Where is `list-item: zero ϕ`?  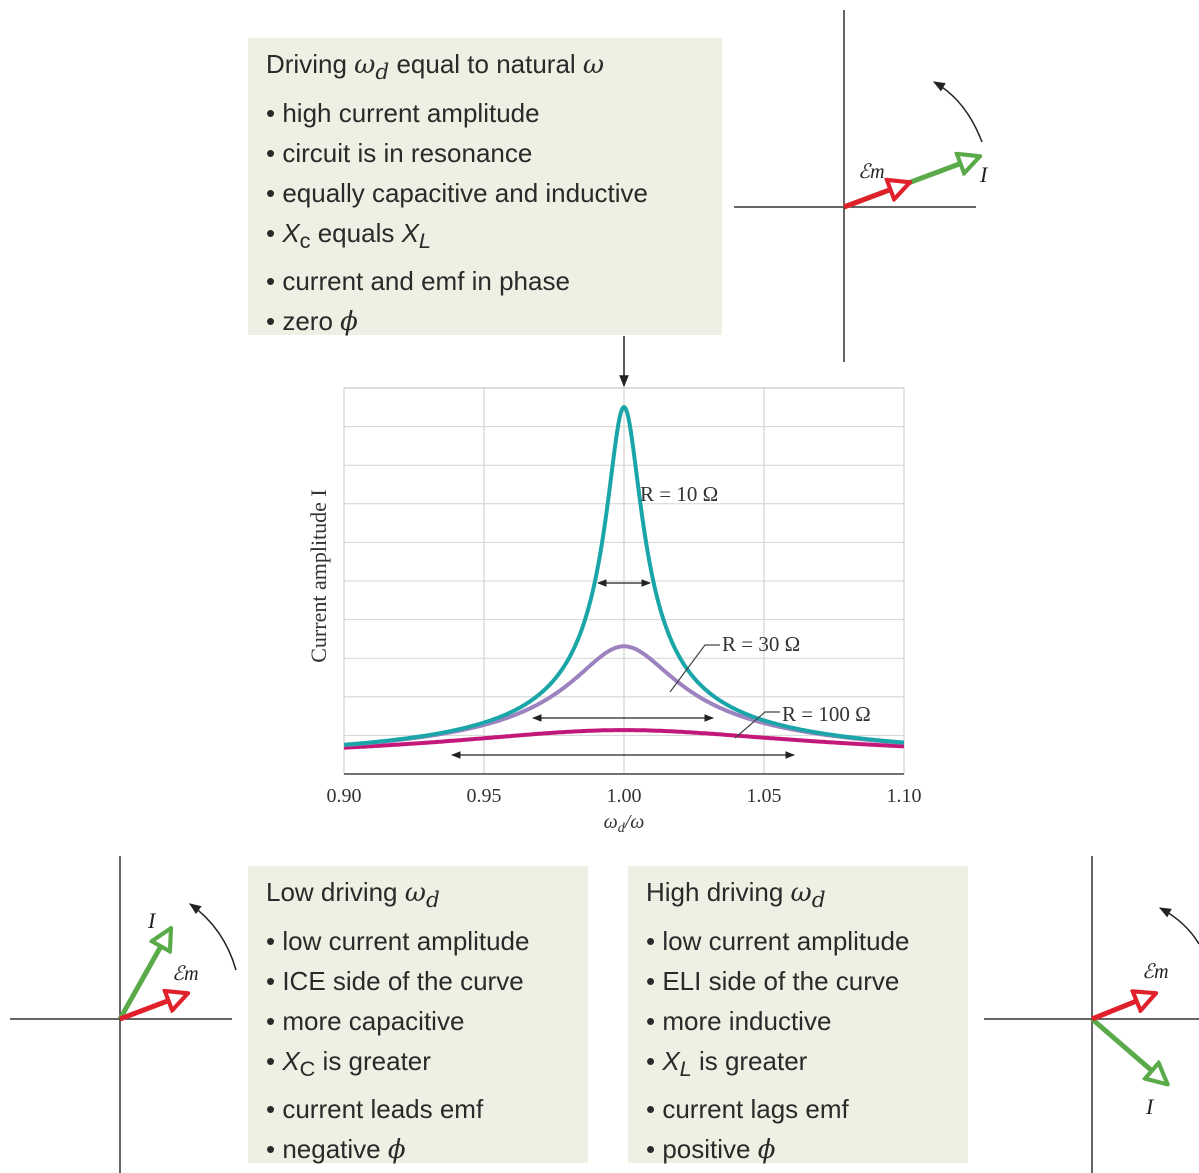
list-item: zero ϕ is located at coordinates (494, 321).